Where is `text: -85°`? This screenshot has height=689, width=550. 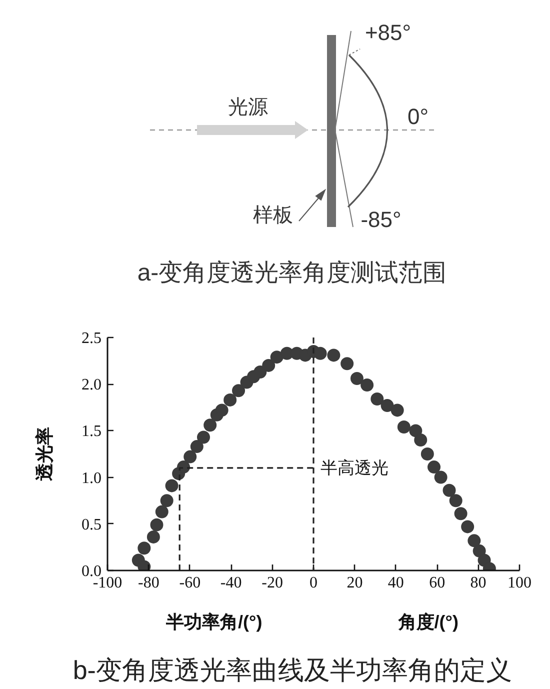 text: -85° is located at coordinates (381, 219).